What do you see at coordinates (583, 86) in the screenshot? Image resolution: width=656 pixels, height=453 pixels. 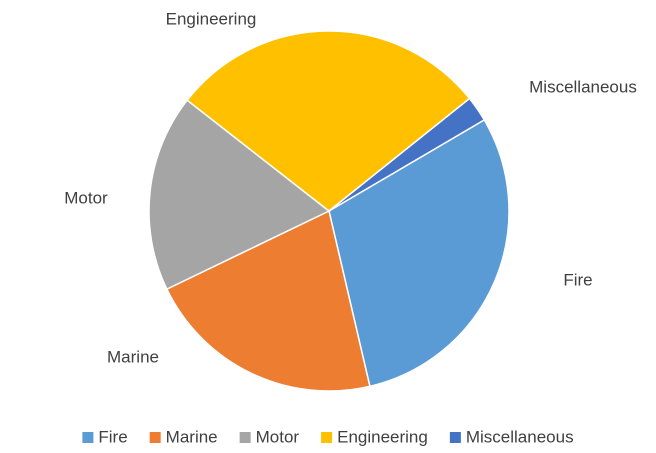 I see `slice-label: Miscellaneous` at bounding box center [583, 86].